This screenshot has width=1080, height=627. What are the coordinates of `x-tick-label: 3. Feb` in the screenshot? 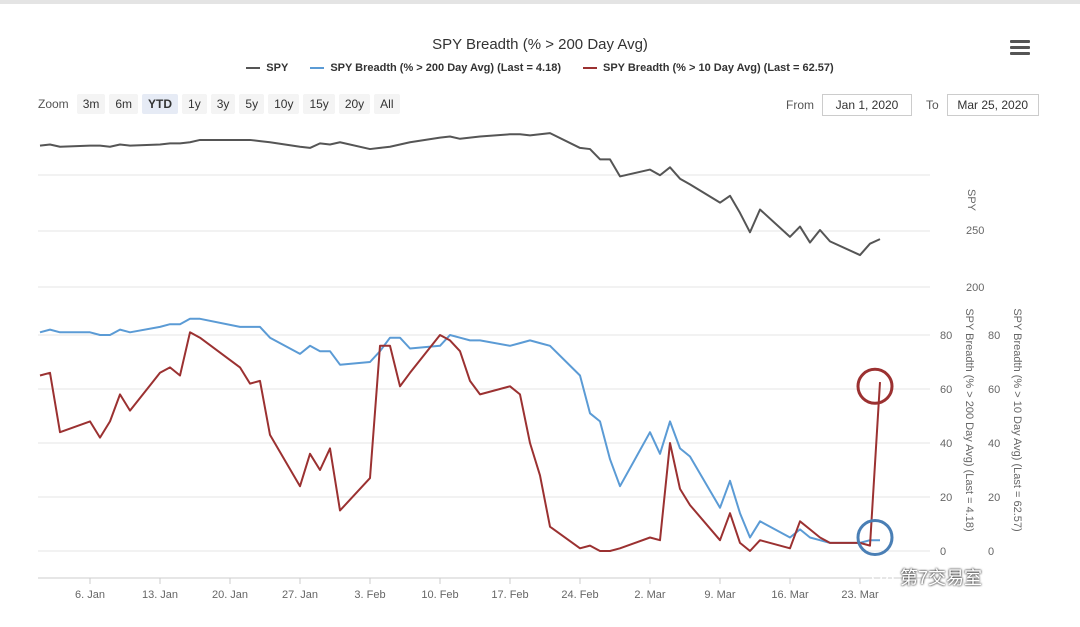 It's located at (369, 595).